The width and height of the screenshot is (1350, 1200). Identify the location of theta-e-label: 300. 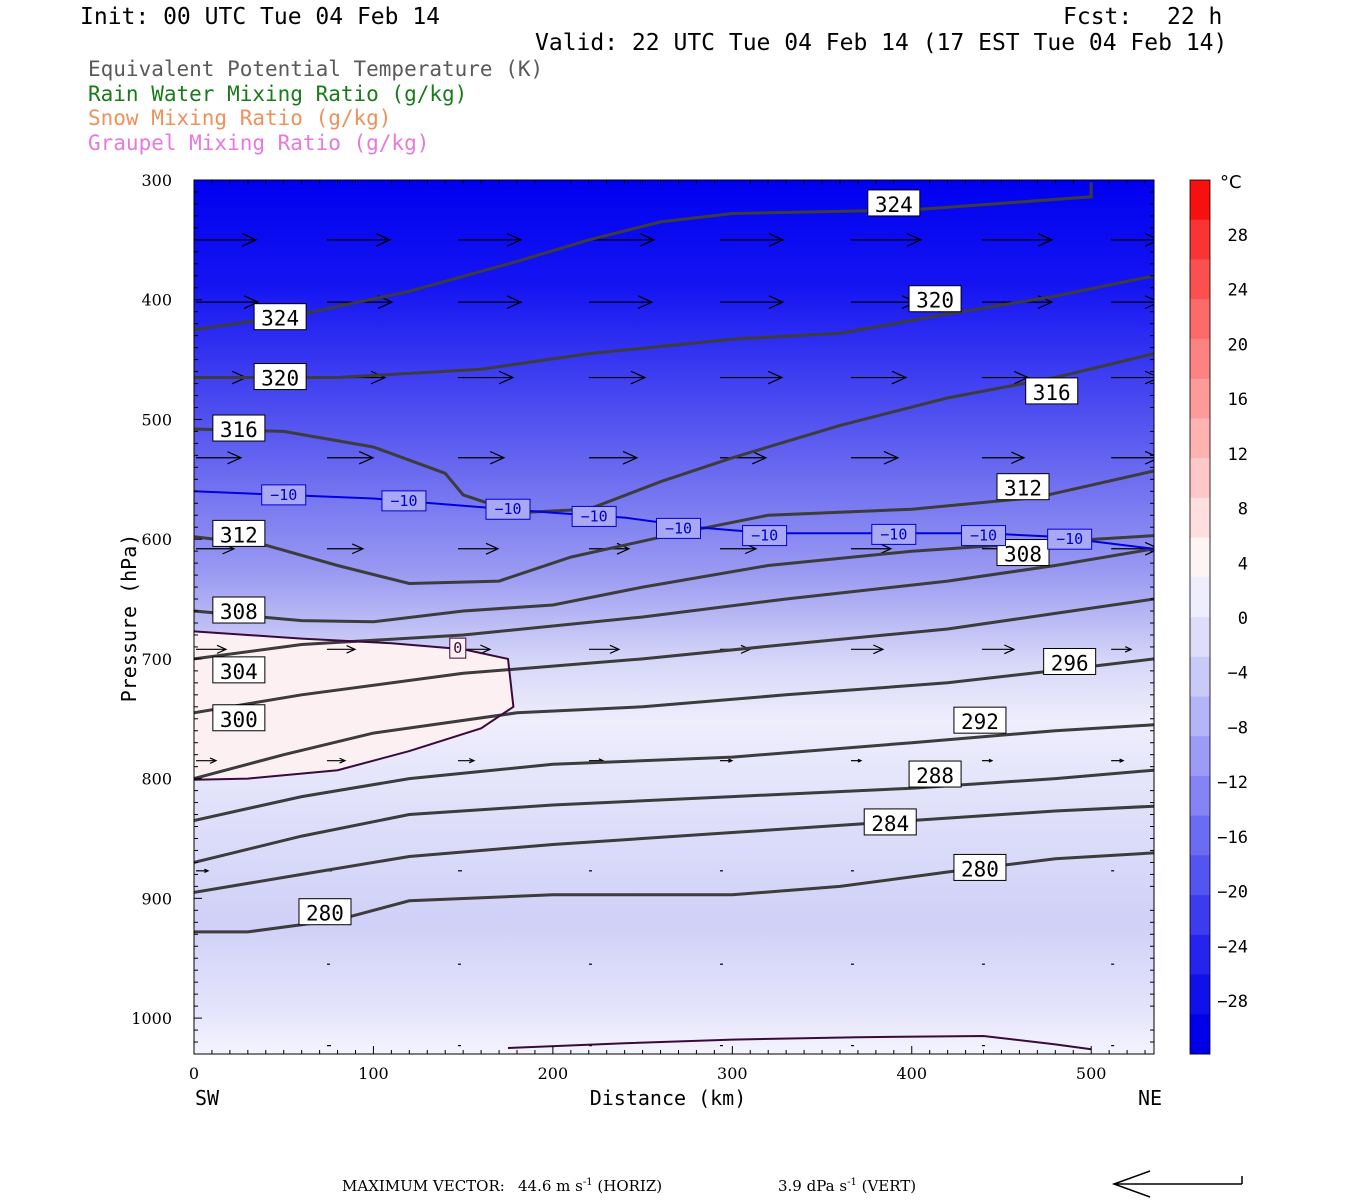
(239, 718).